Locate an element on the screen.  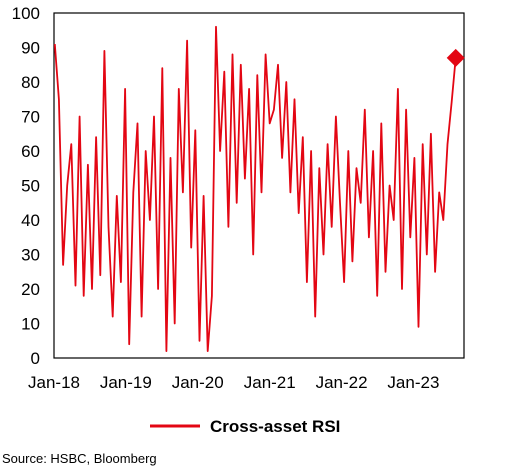
legend: Cross-asset RSI is located at coordinates (245, 426).